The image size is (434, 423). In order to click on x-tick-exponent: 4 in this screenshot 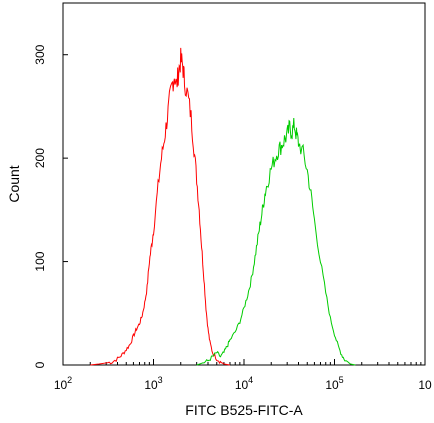, I will do `click(250, 380)`.